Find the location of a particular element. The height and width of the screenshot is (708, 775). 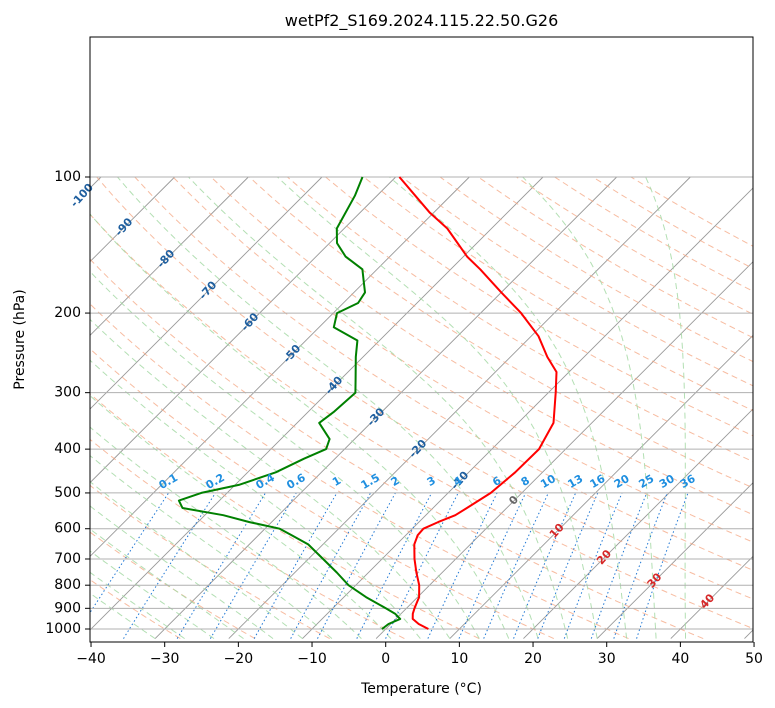

y-tick-label: 700 is located at coordinates (67, 559).